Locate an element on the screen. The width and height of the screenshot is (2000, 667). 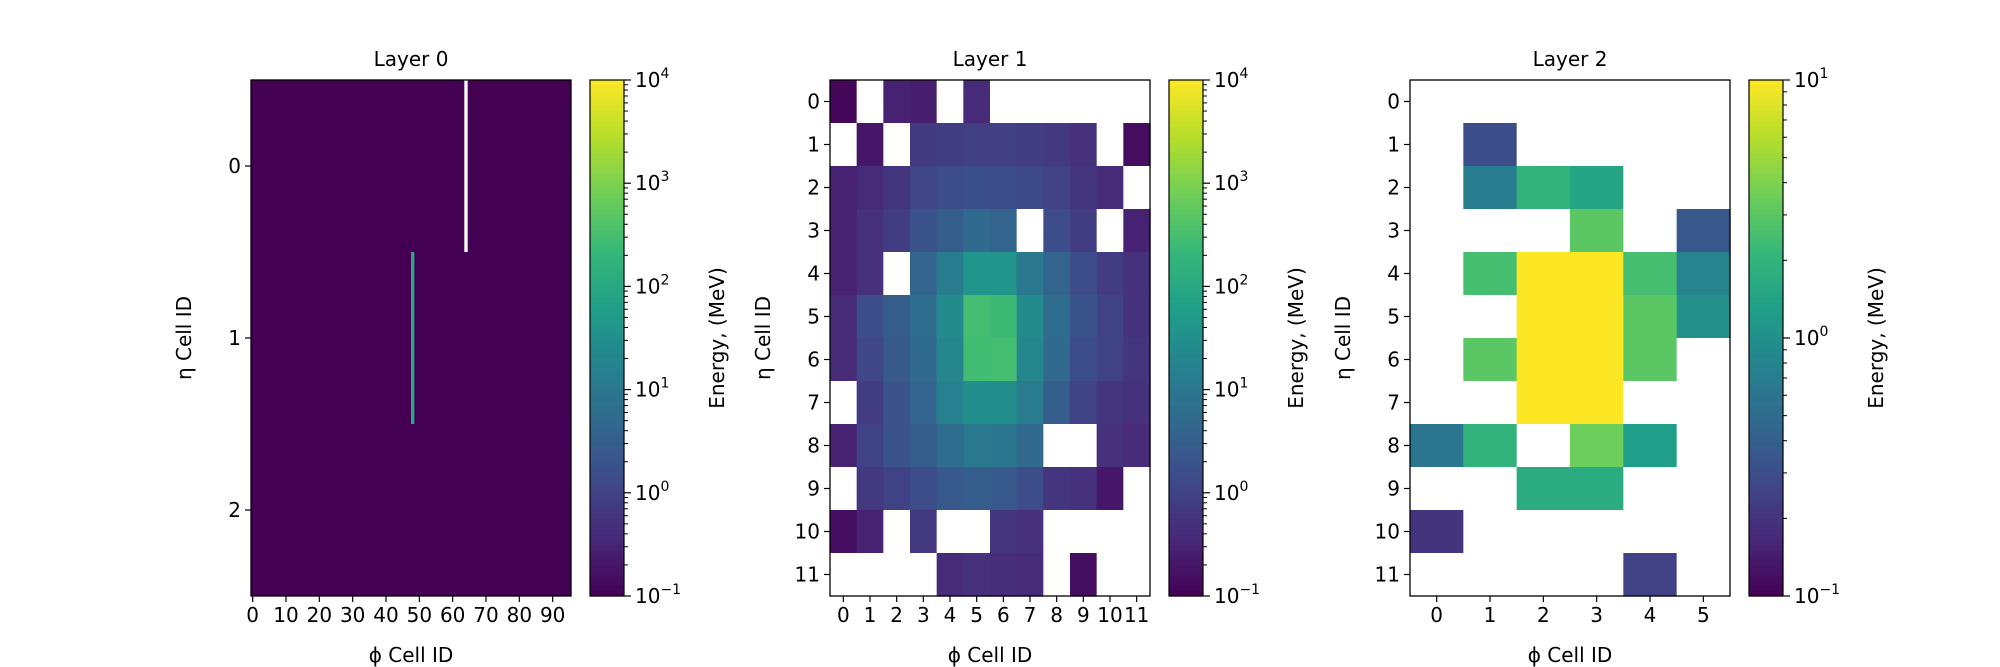
y-tick-label: 4 is located at coordinates (813, 274).